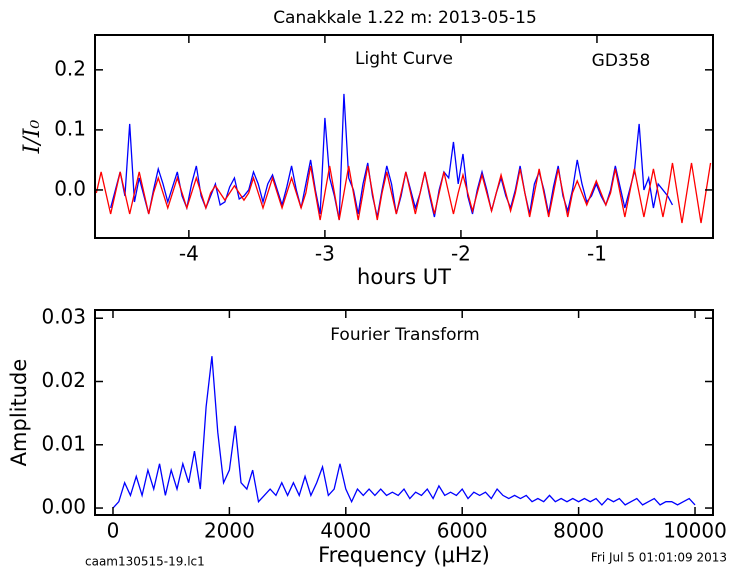  What do you see at coordinates (462, 531) in the screenshot?
I see `x-tick-label: 6000` at bounding box center [462, 531].